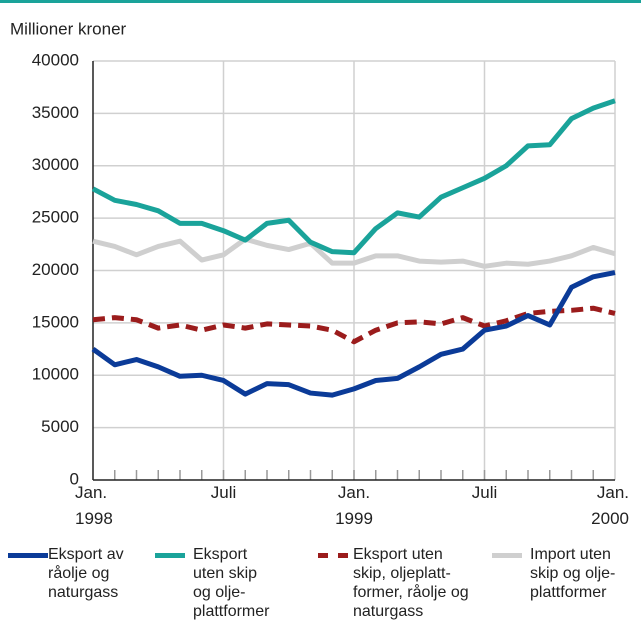 Image resolution: width=641 pixels, height=633 pixels. I want to click on y-tick-label: 20000, so click(55, 269).